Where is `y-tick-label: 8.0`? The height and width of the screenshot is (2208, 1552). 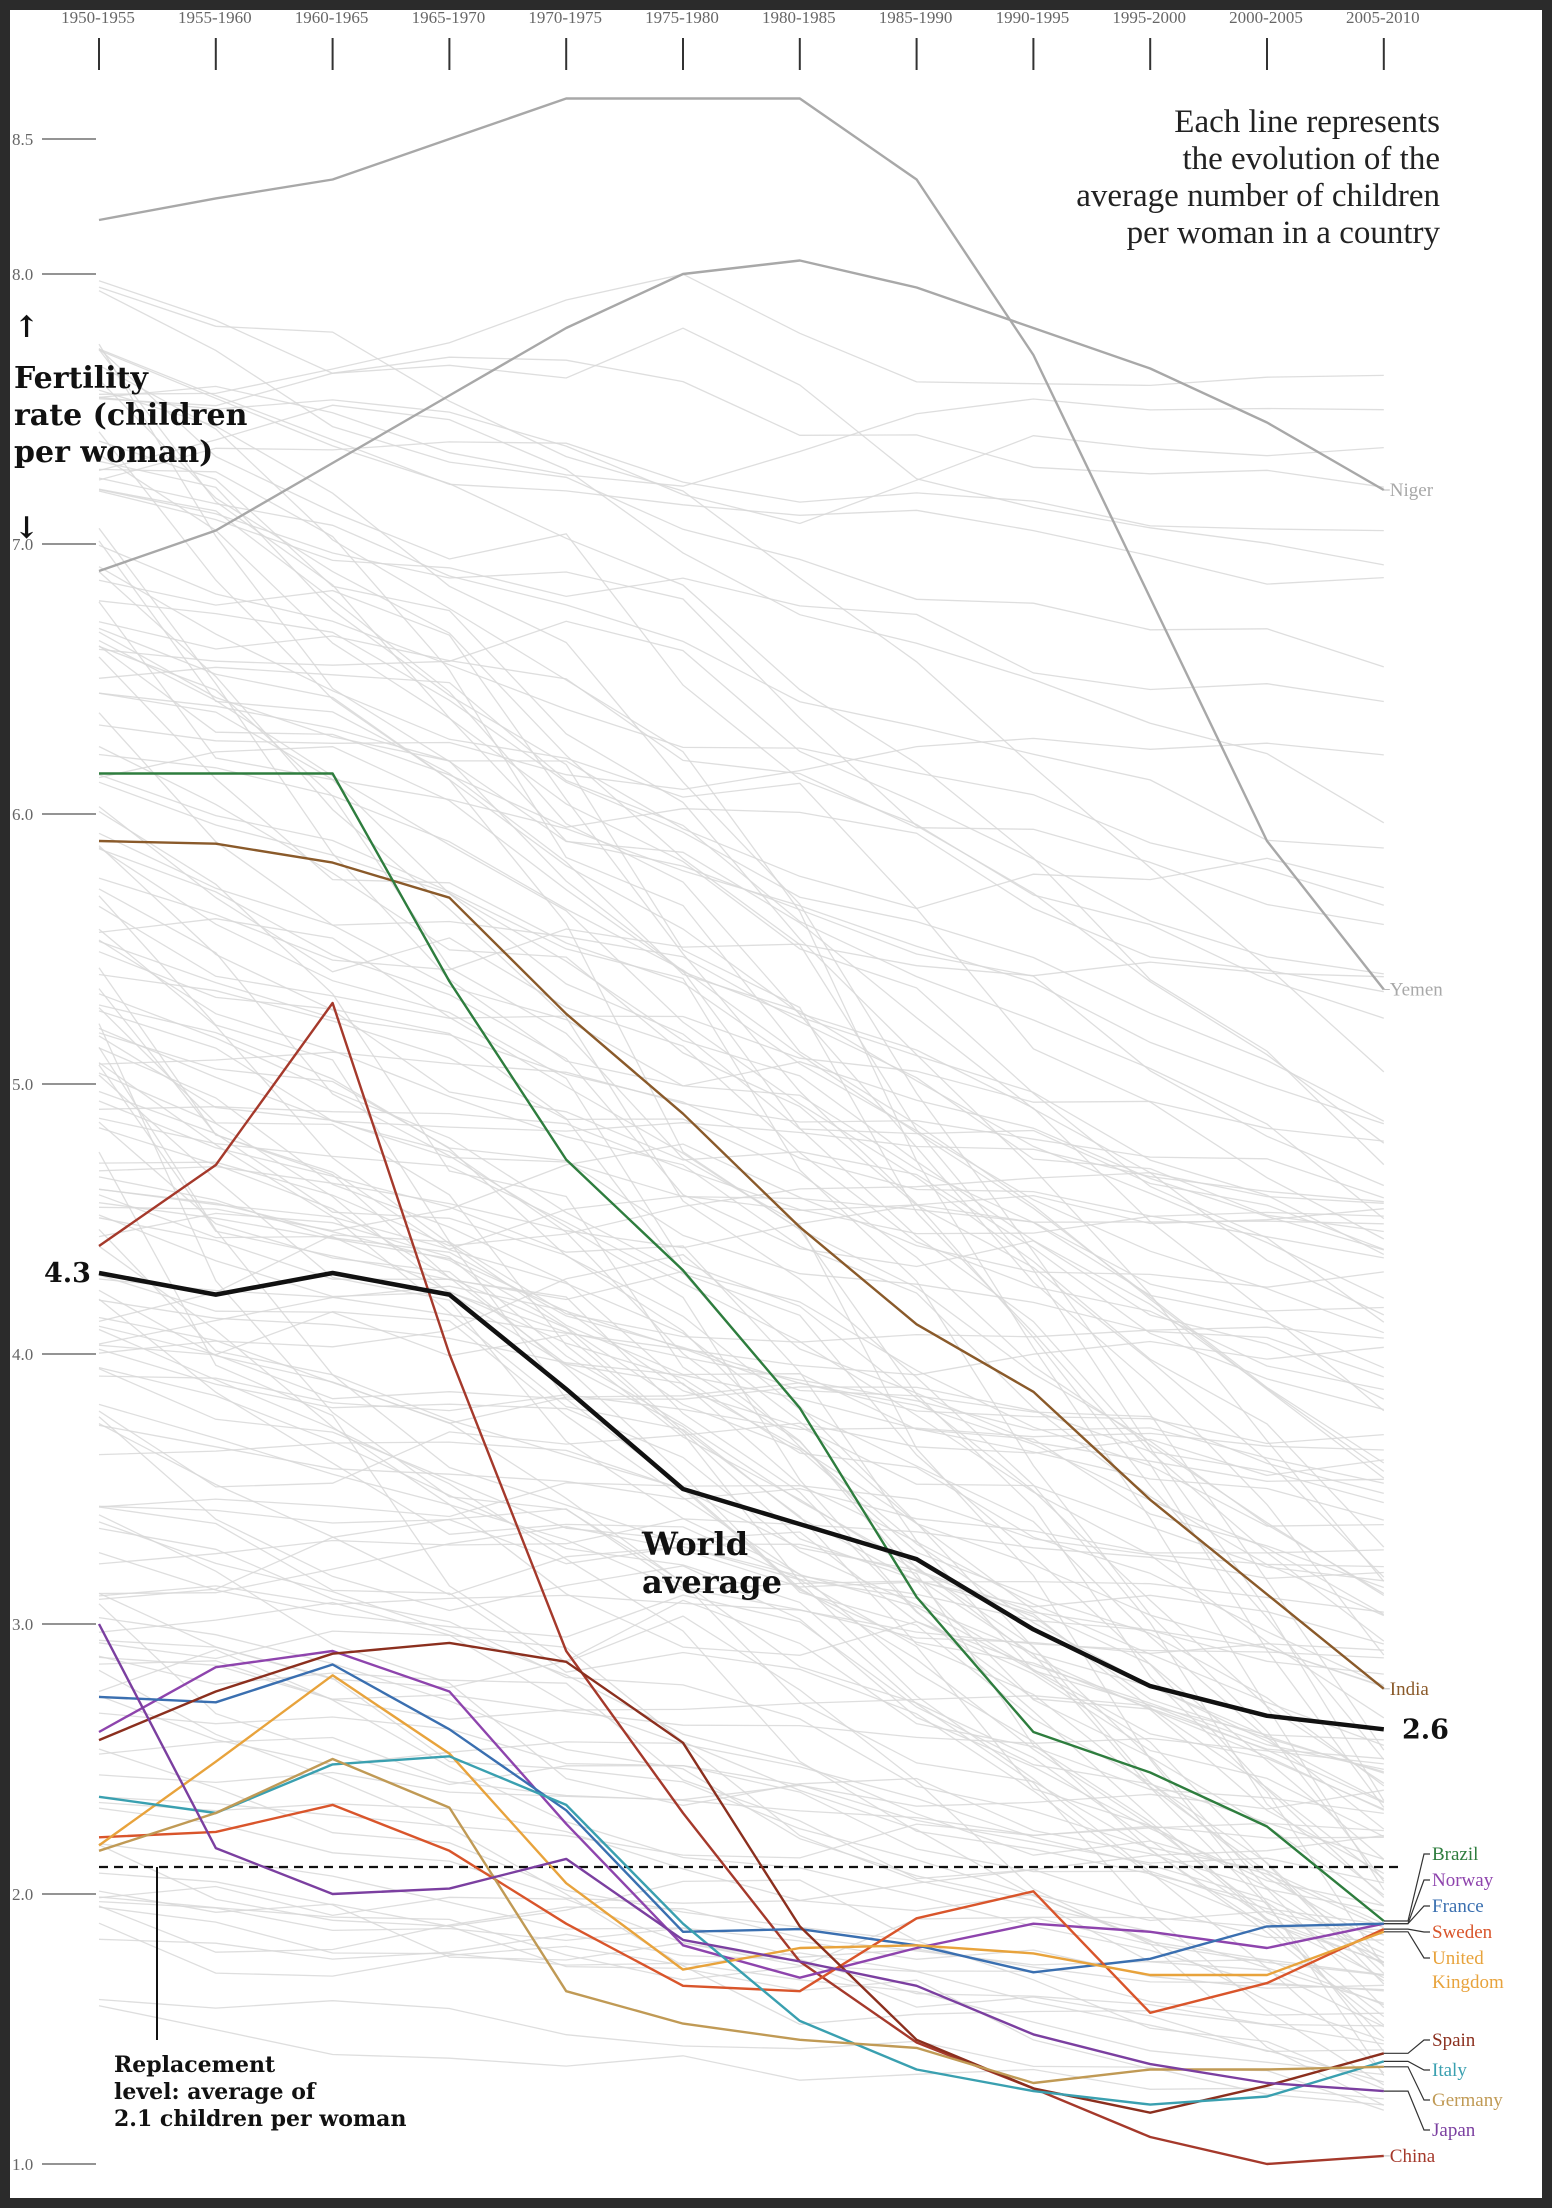
y-tick-label: 8.0 is located at coordinates (22, 274).